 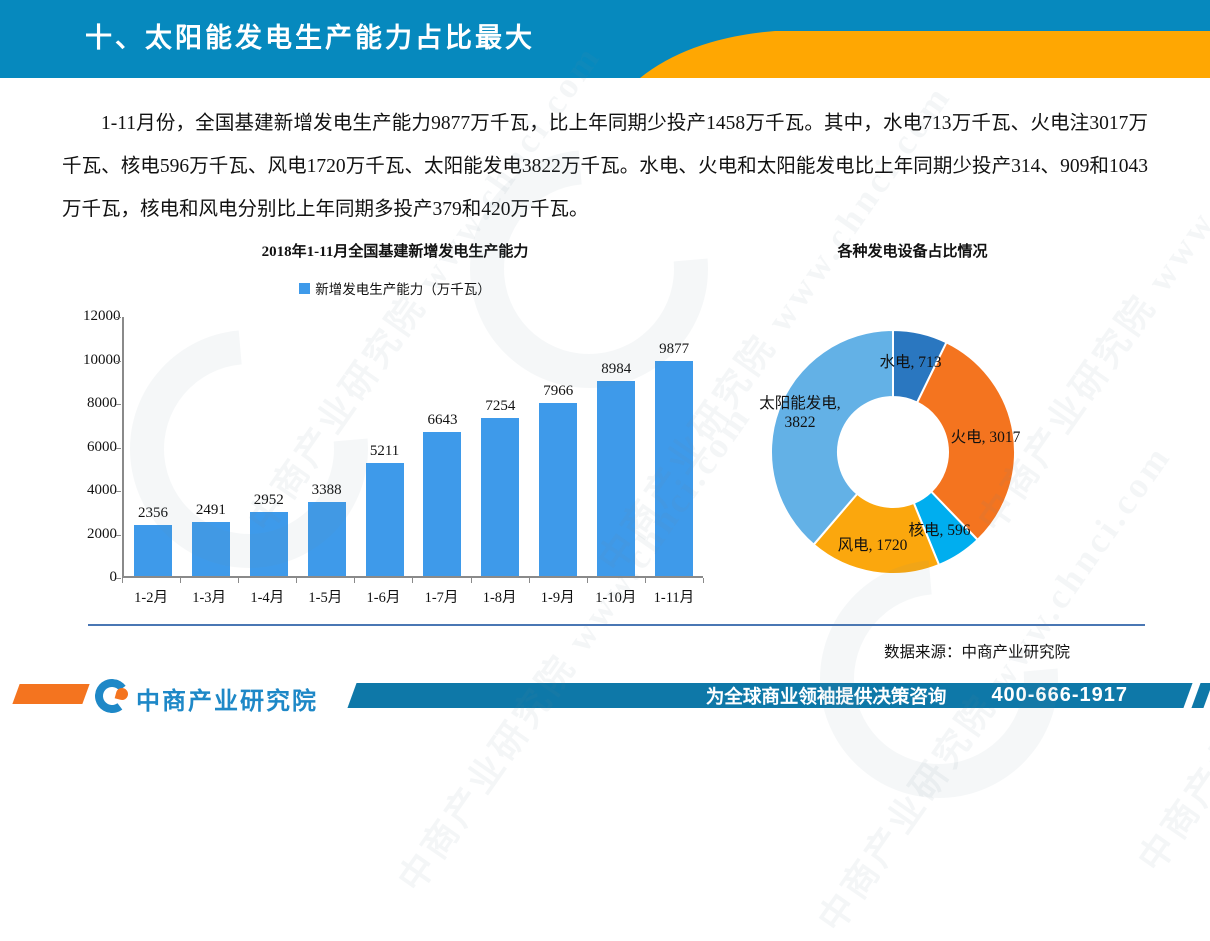 I want to click on bar-chart-title: 2018年1-11月全国基建新增发电生产能力, so click(x=395, y=252).